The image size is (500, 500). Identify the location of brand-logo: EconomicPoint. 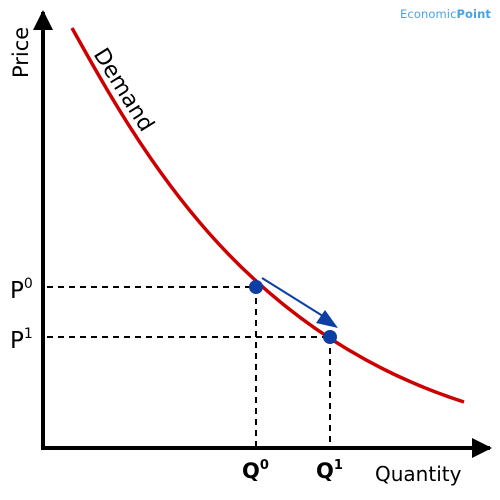
(445, 14).